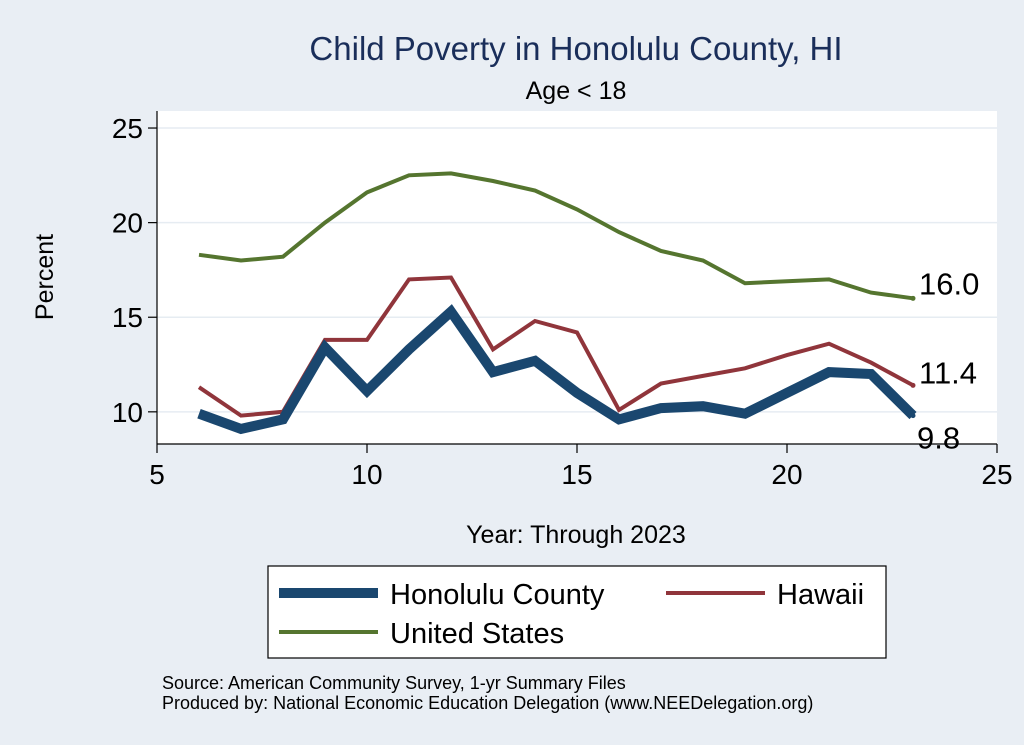  I want to click on legend-label-honolulu: Honolulu County, so click(497, 595).